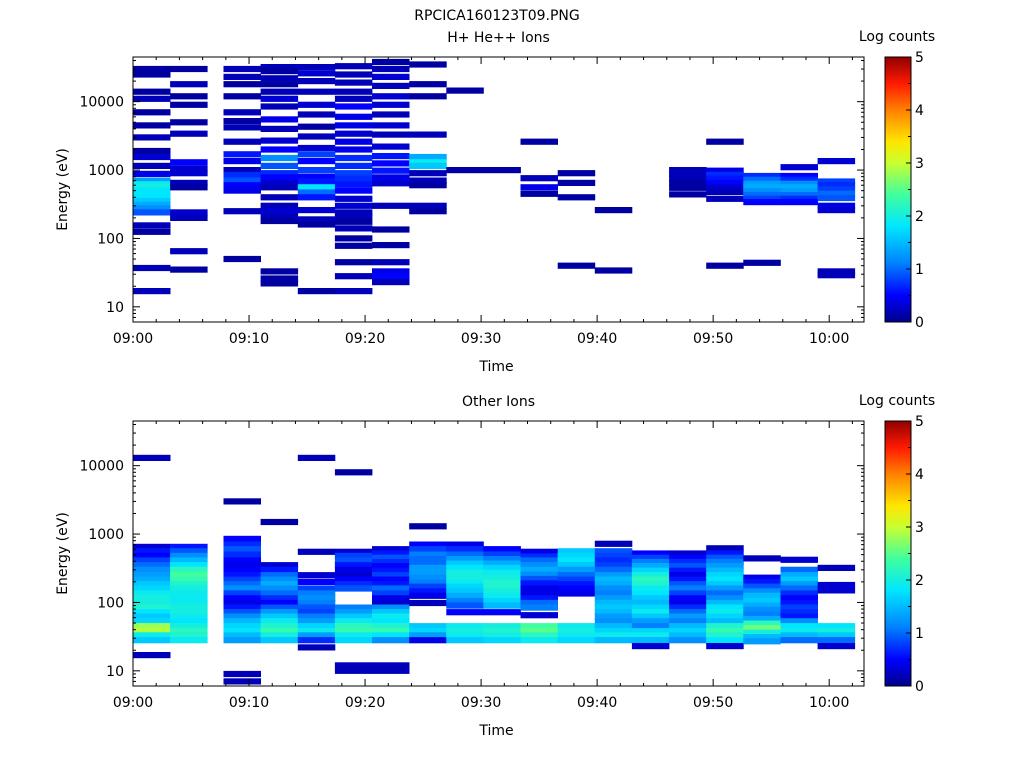  Describe the element at coordinates (919, 323) in the screenshot. I see `colorbar-tick-label: 0` at that location.